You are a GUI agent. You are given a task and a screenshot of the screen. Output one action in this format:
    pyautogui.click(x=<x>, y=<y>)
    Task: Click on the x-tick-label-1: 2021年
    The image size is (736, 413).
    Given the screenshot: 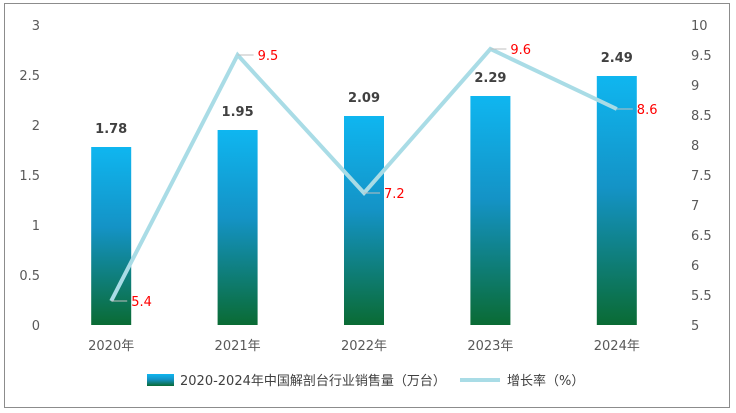 What is the action you would take?
    pyautogui.click(x=238, y=346)
    